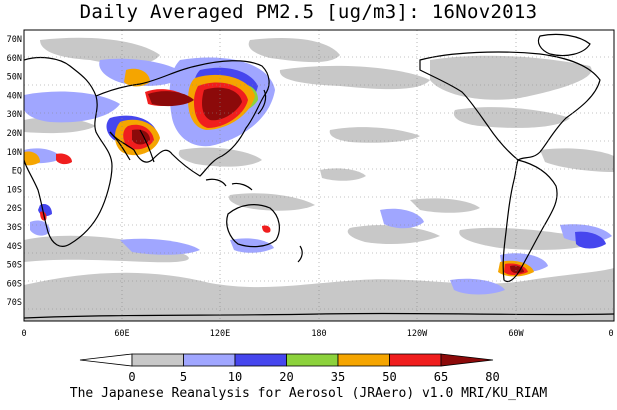 The height and width of the screenshot is (410, 617). I want to click on colorbar-label: 0, so click(131, 377).